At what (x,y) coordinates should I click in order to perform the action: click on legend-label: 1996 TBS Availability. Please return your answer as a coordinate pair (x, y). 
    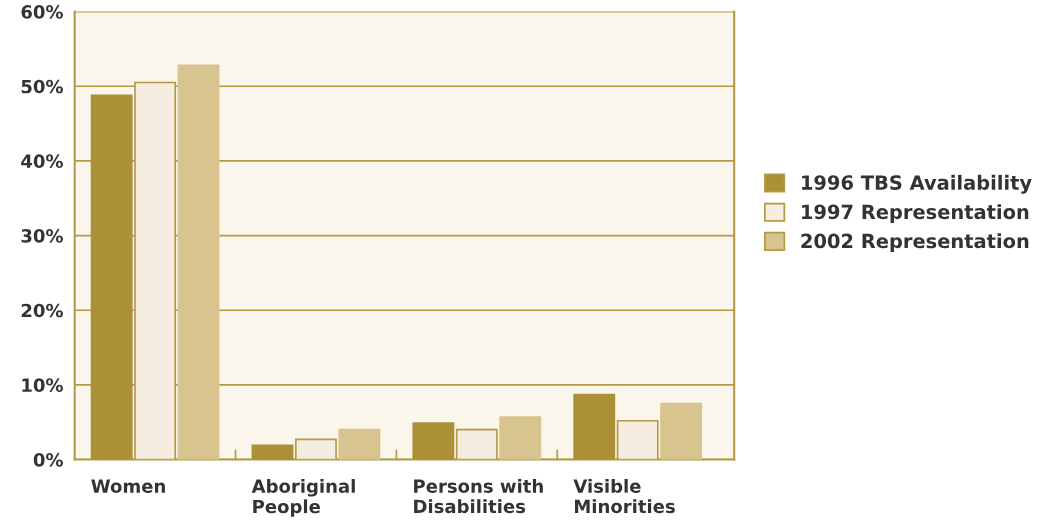
    Looking at the image, I should click on (917, 184).